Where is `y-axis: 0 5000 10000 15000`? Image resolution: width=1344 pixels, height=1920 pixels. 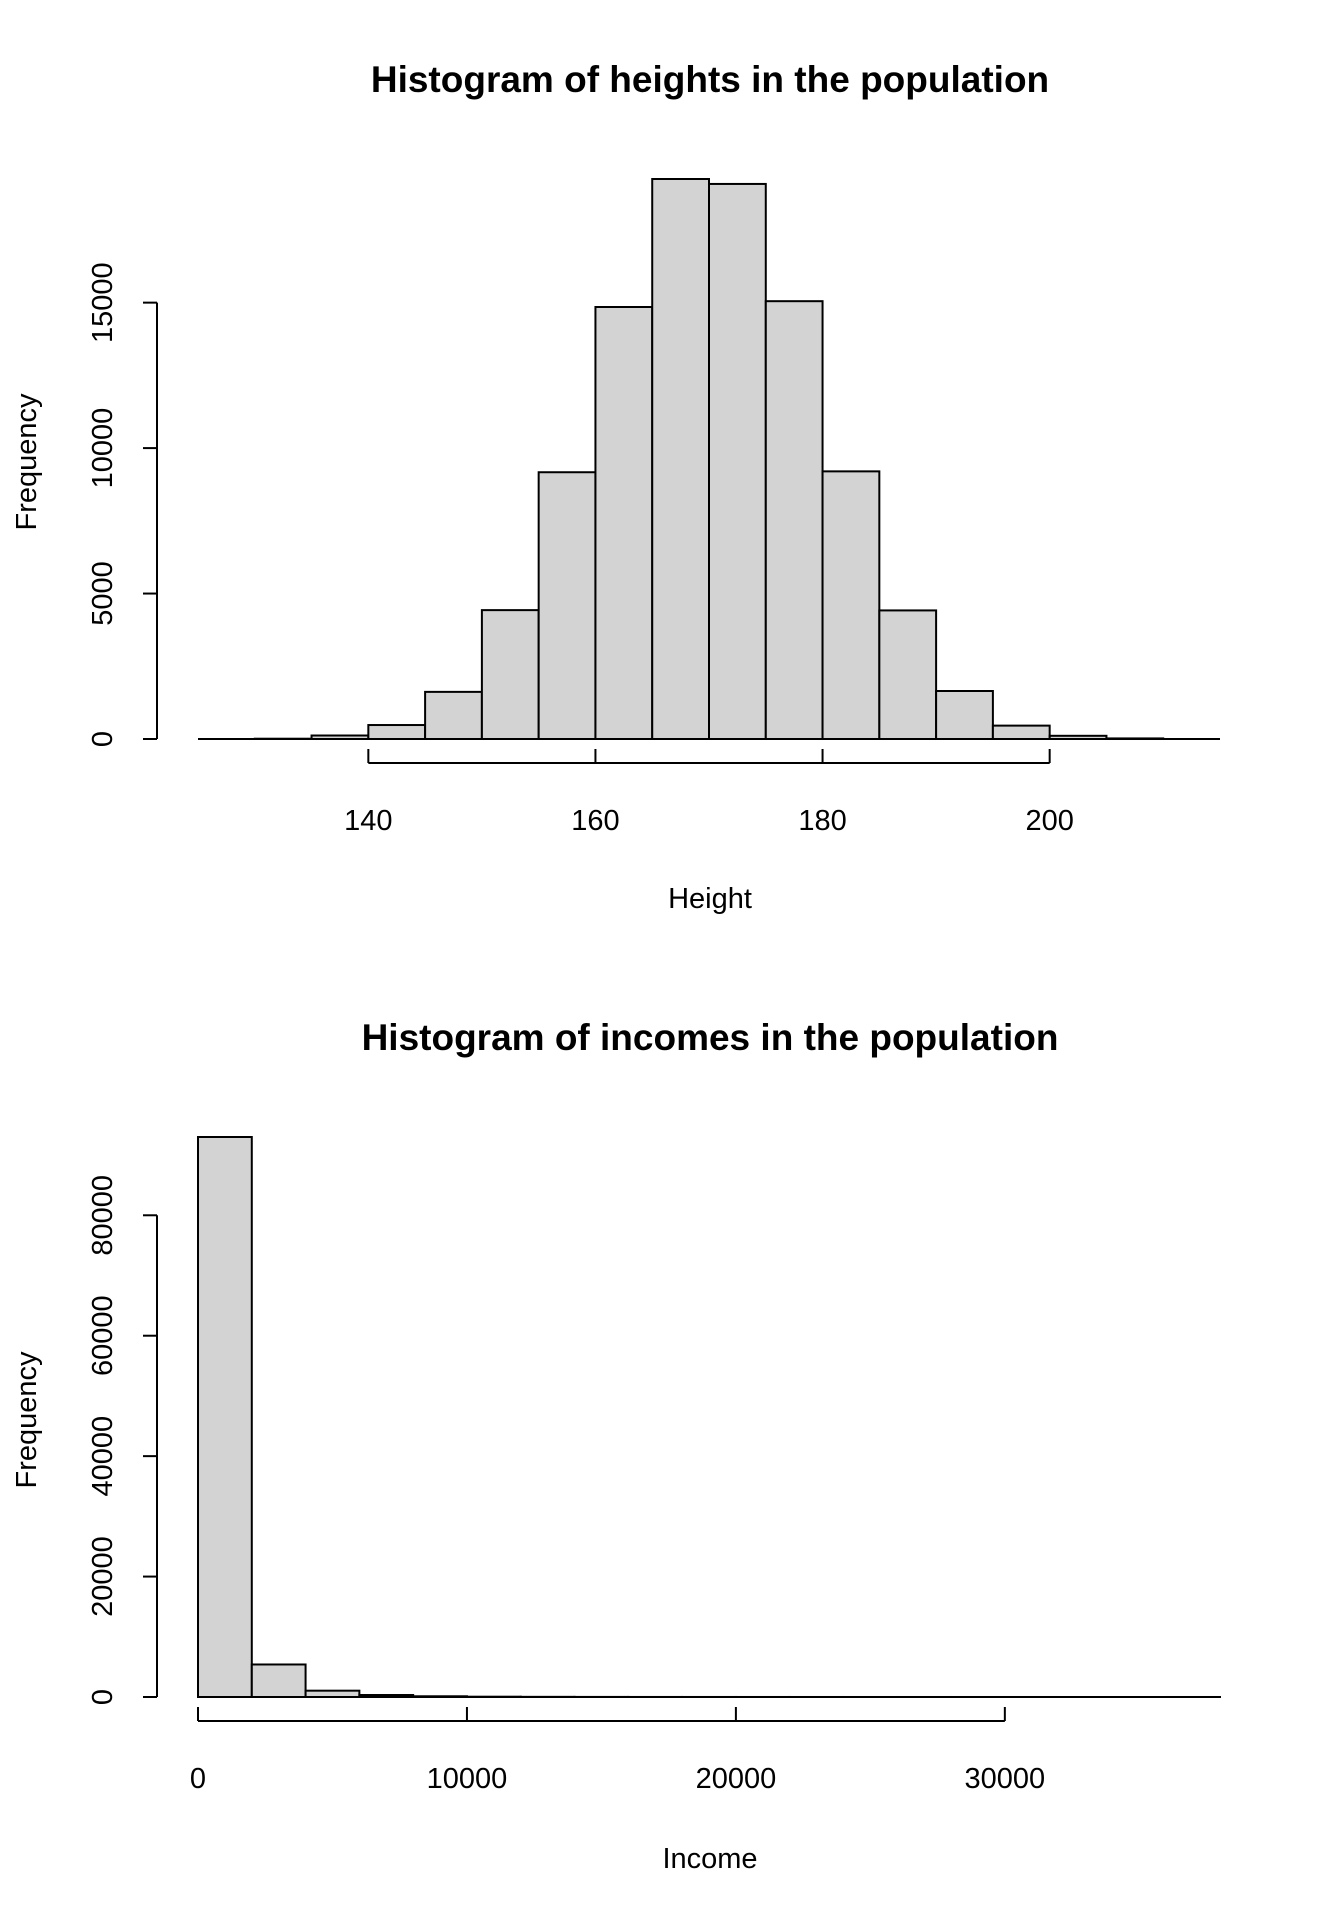
y-axis: 0 5000 10000 15000 is located at coordinates (122, 504).